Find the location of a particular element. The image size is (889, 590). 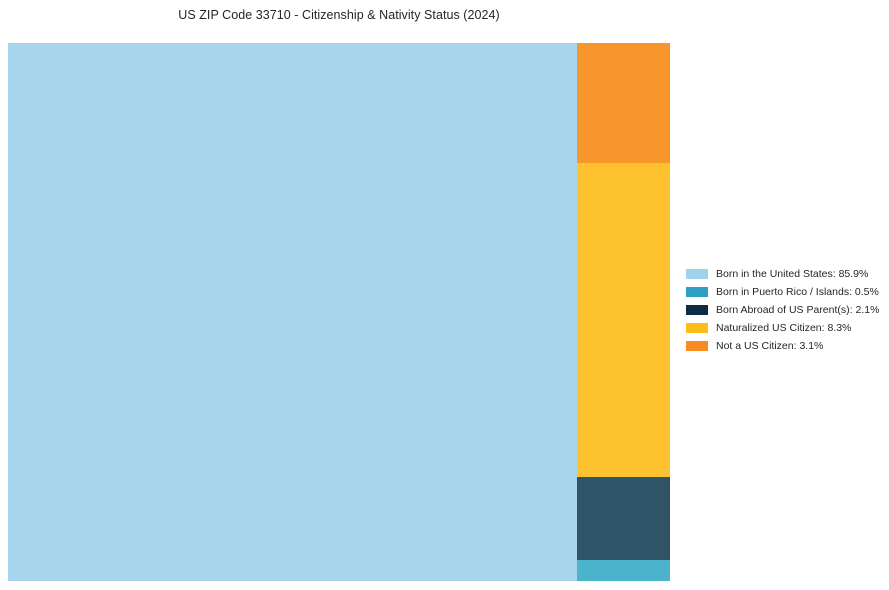

legend-item-born-in-puerto-rico-islands: Born in Puerto Rico / Islands: 0.5% is located at coordinates (784, 292).